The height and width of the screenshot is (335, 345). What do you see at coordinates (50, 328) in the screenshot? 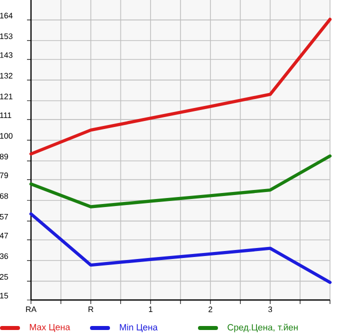
I see `legend-label: Max Цена` at bounding box center [50, 328].